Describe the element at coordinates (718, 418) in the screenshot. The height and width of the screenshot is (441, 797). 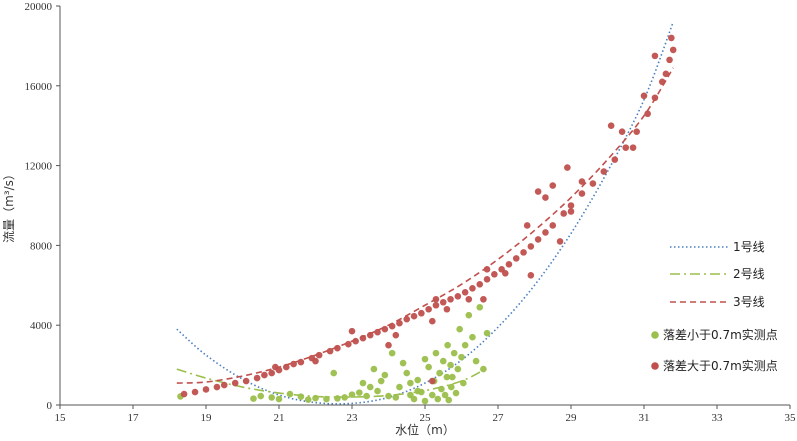
I see `x-tick-label: 33` at that location.